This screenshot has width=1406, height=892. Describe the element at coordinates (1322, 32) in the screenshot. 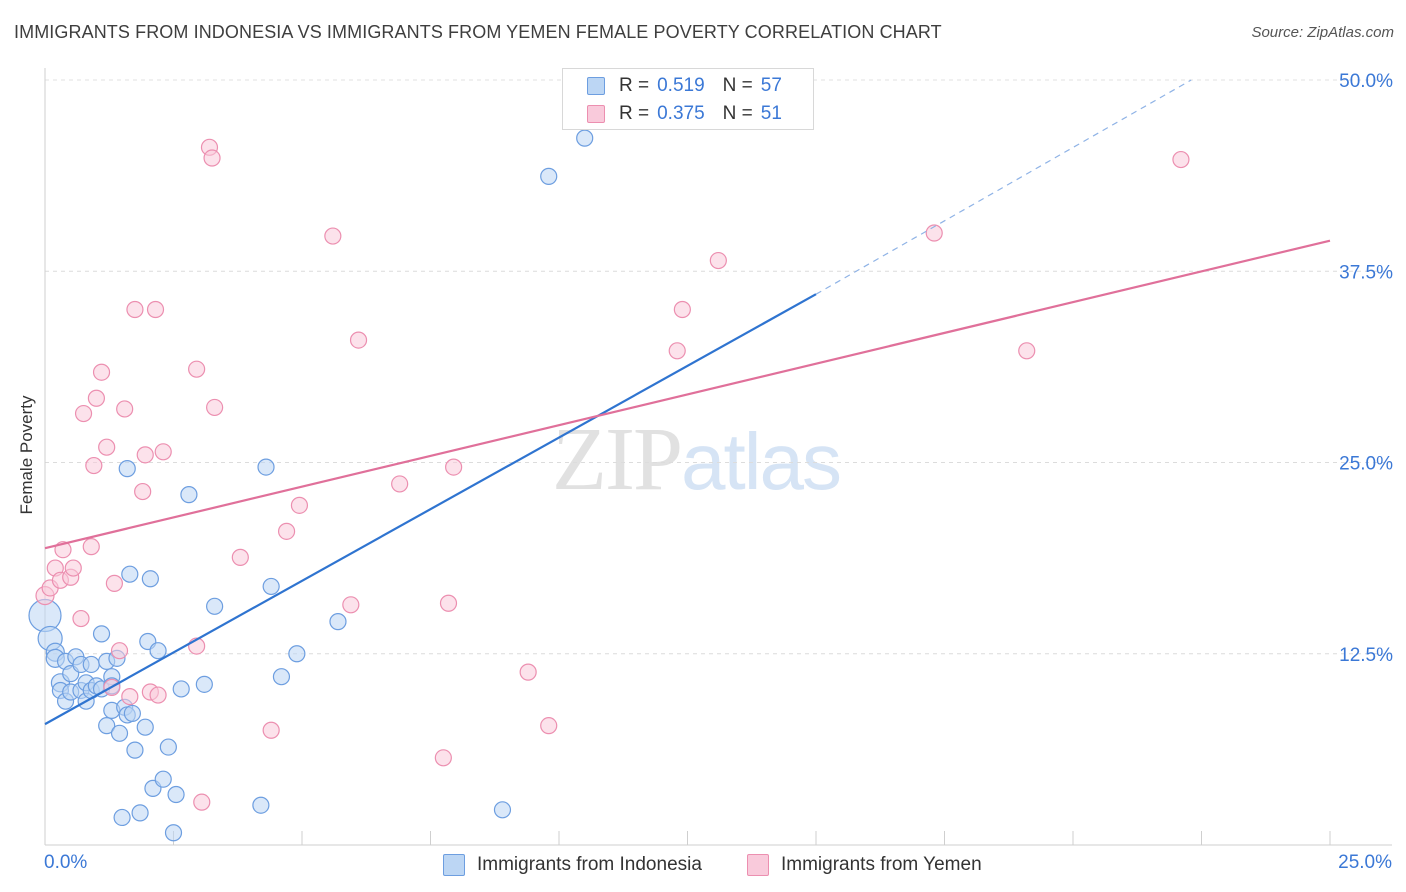

I see `source-label: Source: ZipAtlas.com` at that location.